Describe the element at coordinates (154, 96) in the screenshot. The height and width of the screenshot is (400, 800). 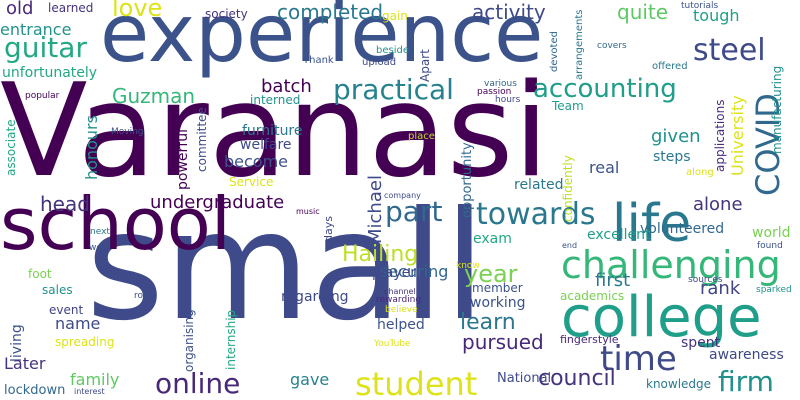
I see `word-guzman: Guzman` at that location.